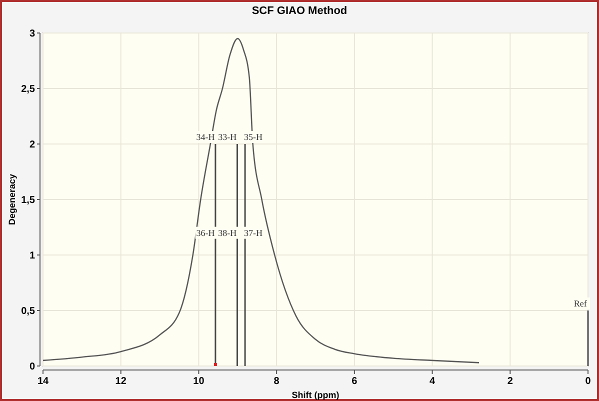  I want to click on annotation: 38-H, so click(228, 233).